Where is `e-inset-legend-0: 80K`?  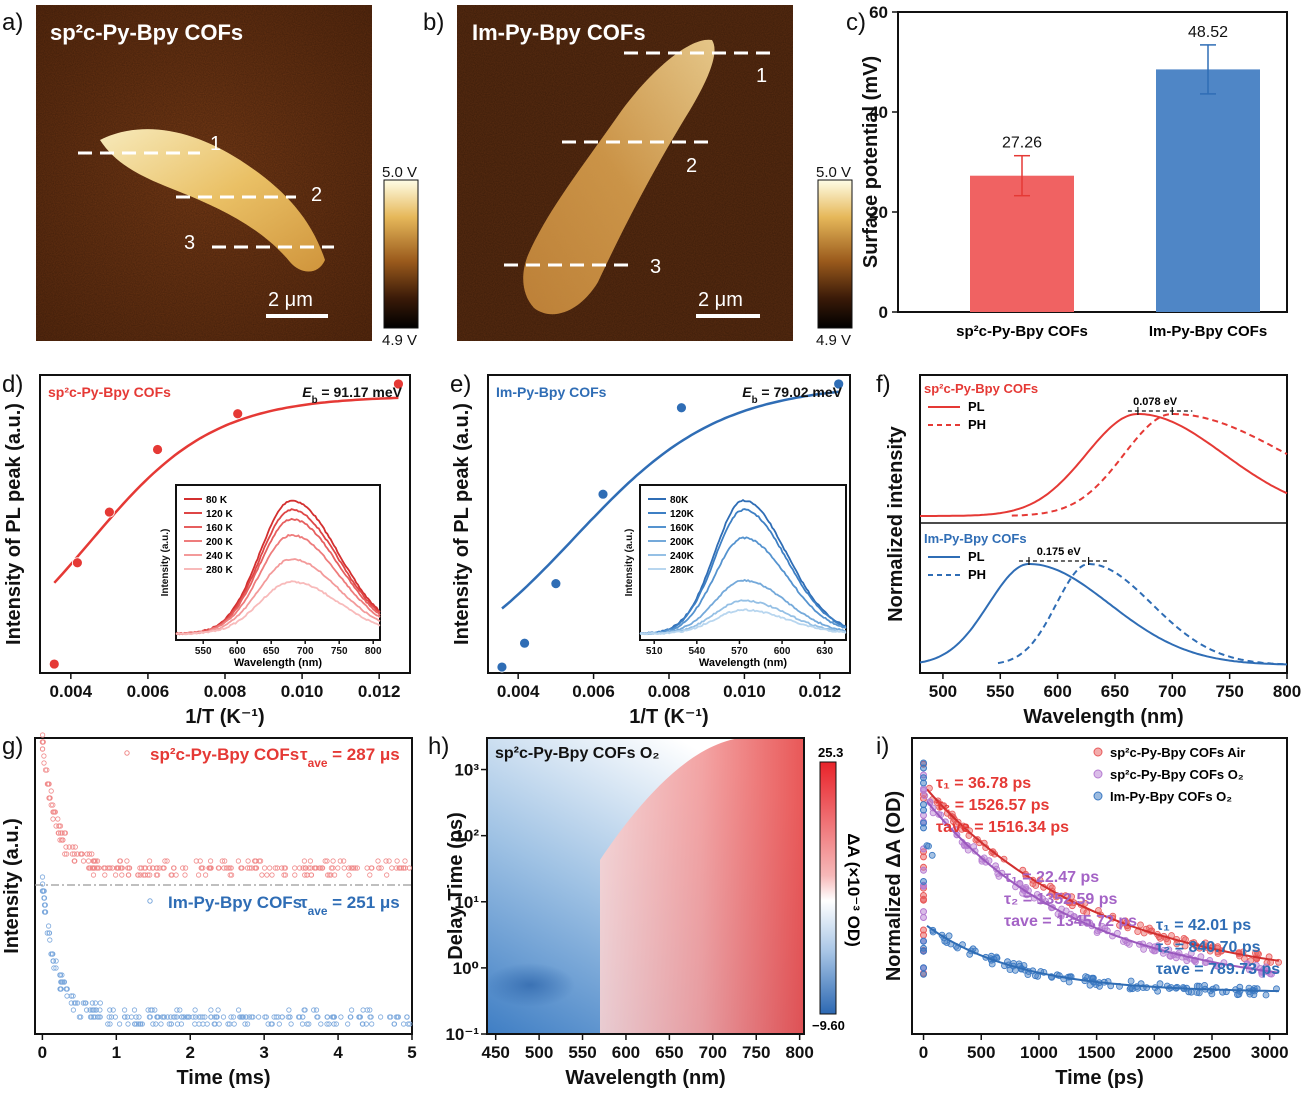 e-inset-legend-0: 80K is located at coordinates (679, 500).